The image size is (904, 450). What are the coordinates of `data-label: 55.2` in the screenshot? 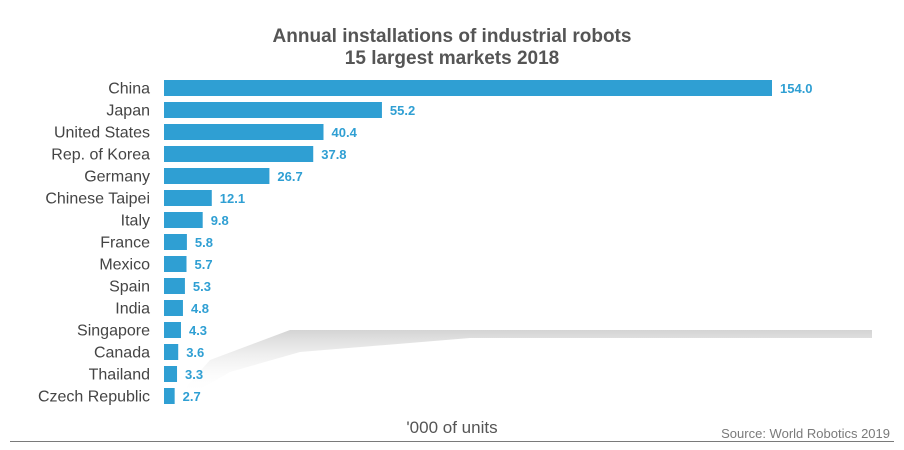 It's located at (402, 110).